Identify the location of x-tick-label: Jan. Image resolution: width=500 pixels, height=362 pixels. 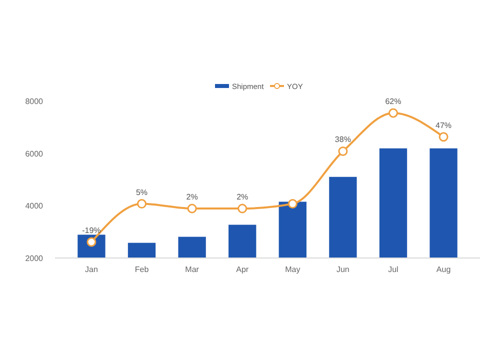
(91, 269).